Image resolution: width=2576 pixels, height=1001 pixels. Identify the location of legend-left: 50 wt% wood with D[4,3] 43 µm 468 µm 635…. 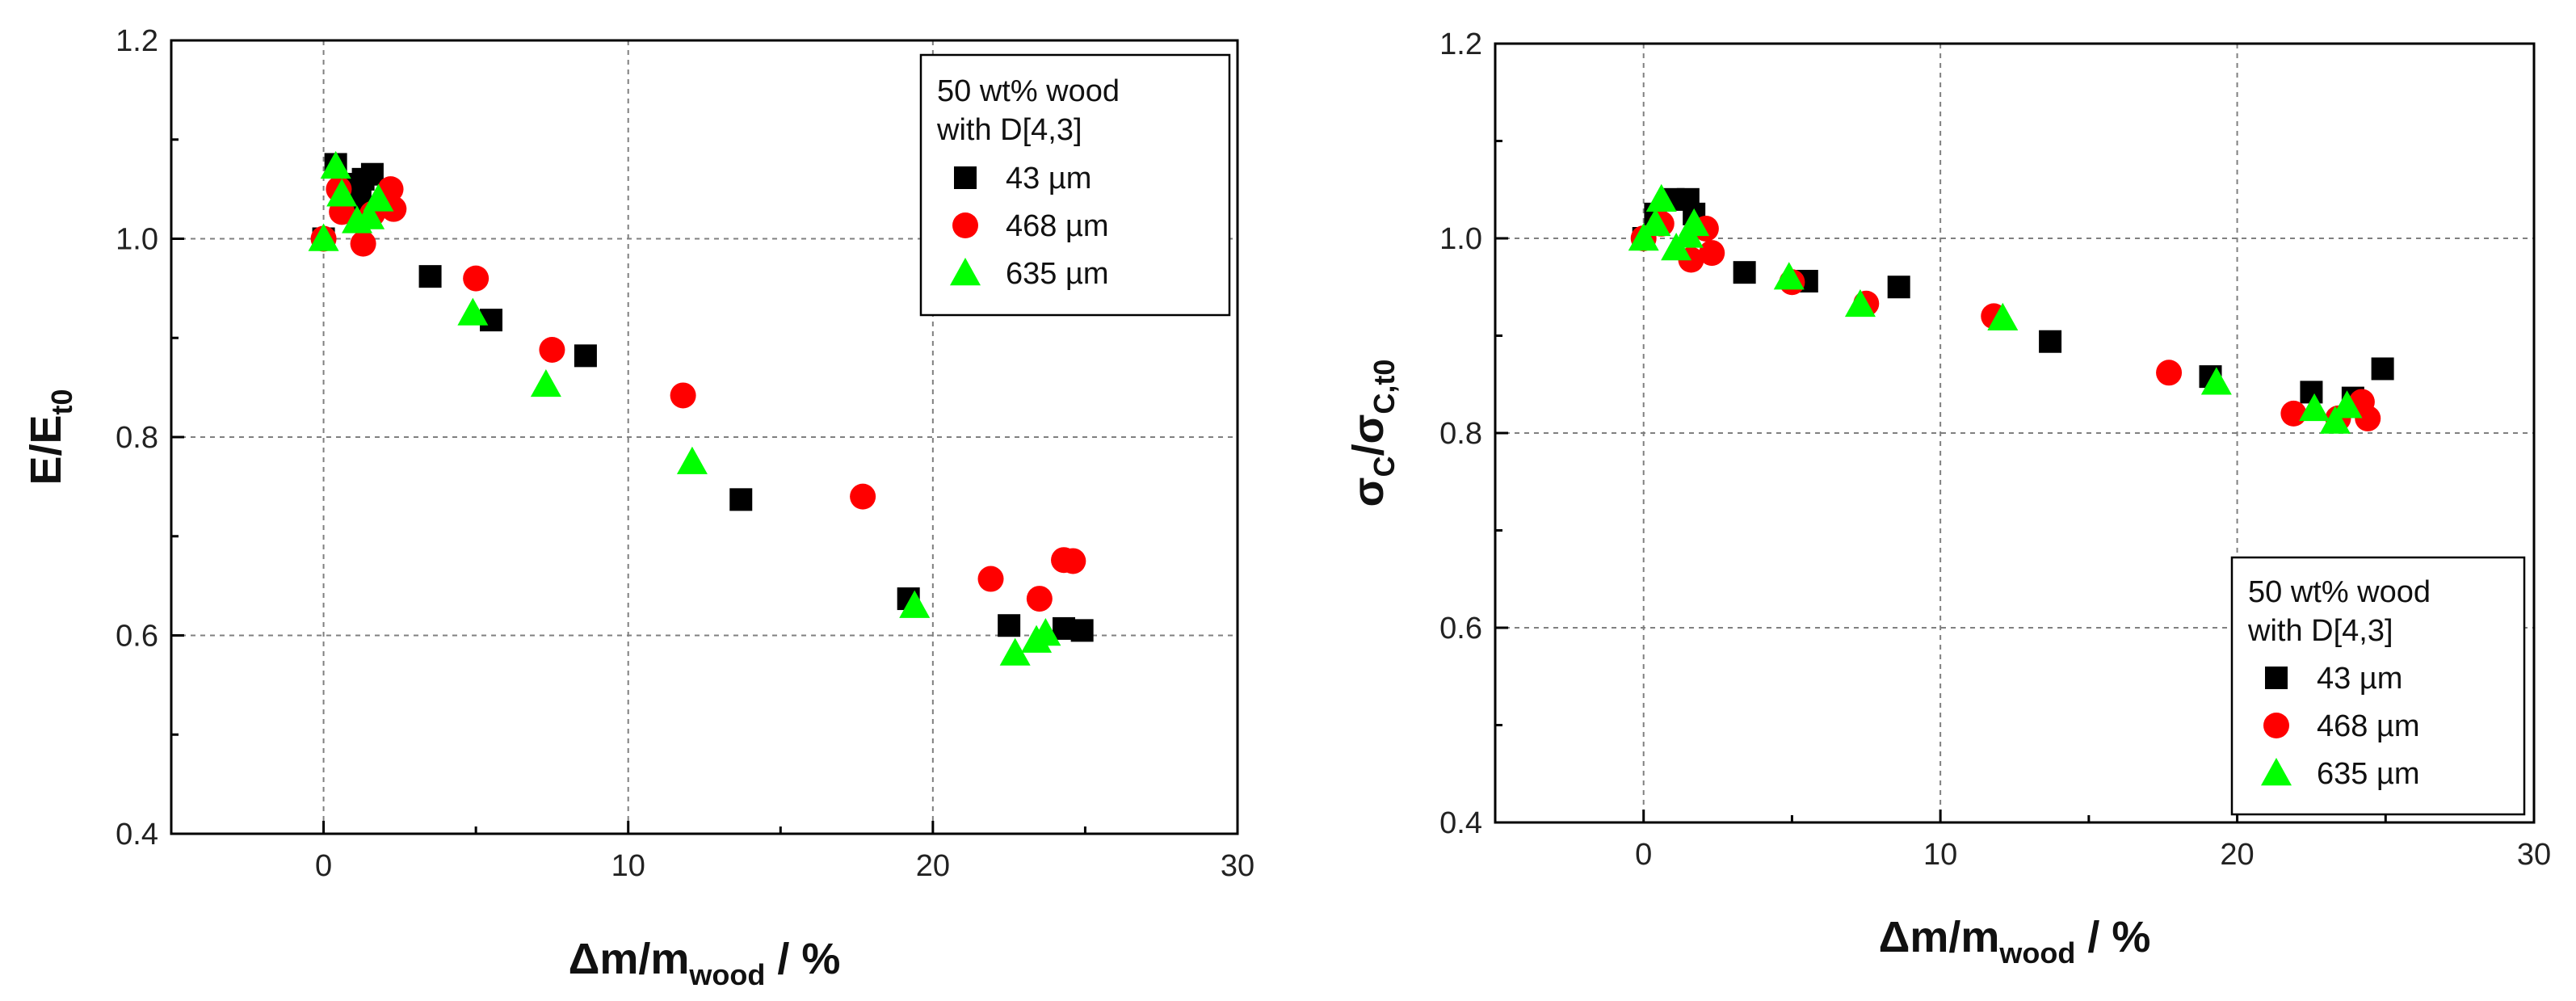
(1075, 185).